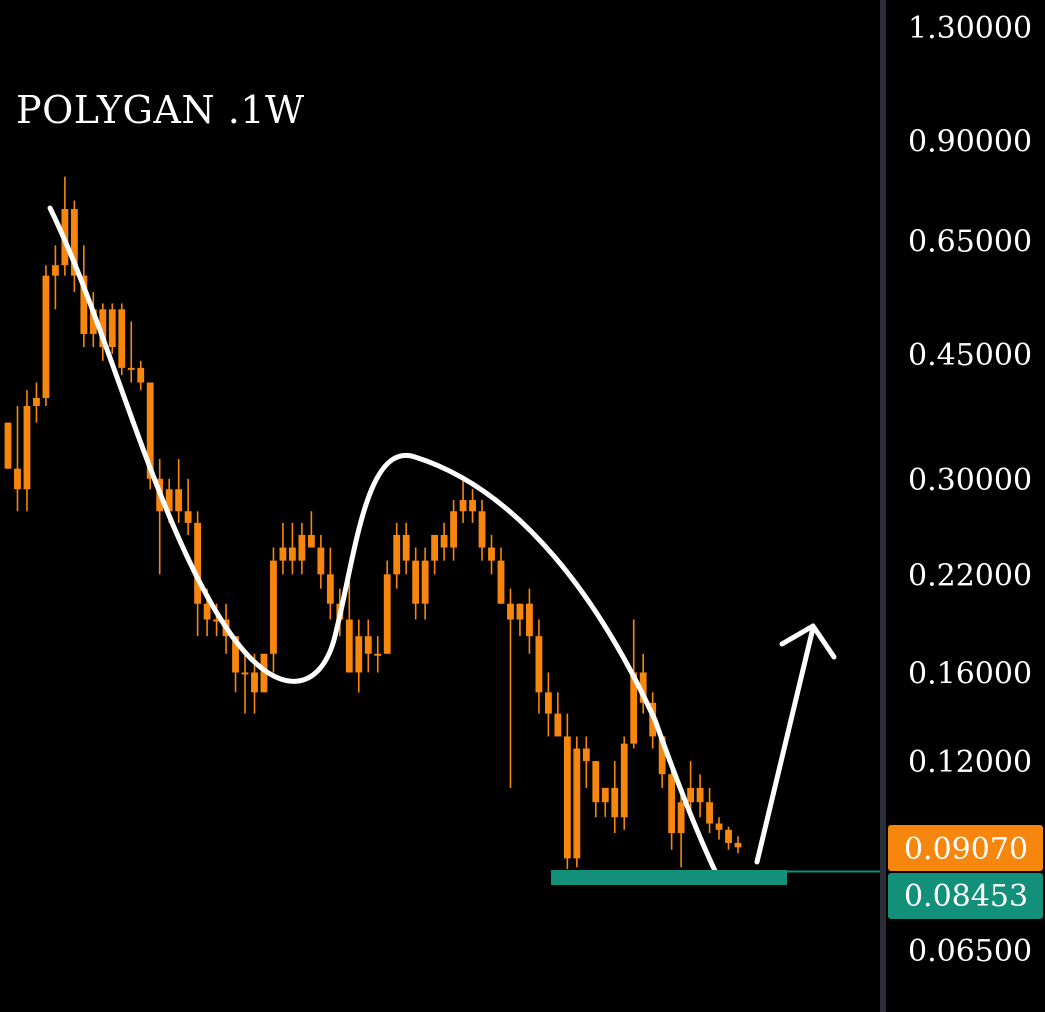  I want to click on breakout-arrow-head, so click(808, 641).